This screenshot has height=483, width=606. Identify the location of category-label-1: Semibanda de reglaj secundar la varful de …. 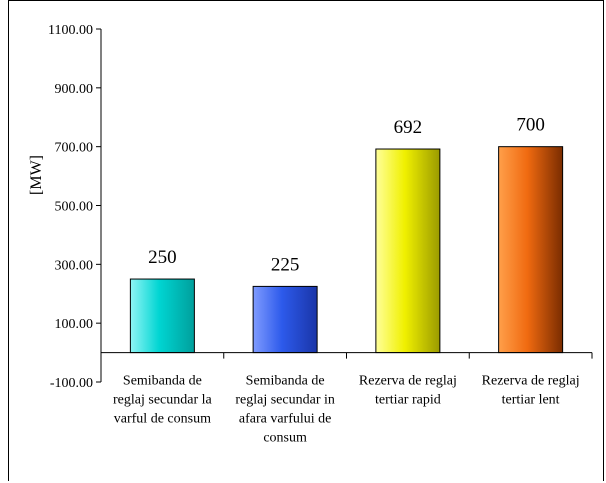
(163, 400).